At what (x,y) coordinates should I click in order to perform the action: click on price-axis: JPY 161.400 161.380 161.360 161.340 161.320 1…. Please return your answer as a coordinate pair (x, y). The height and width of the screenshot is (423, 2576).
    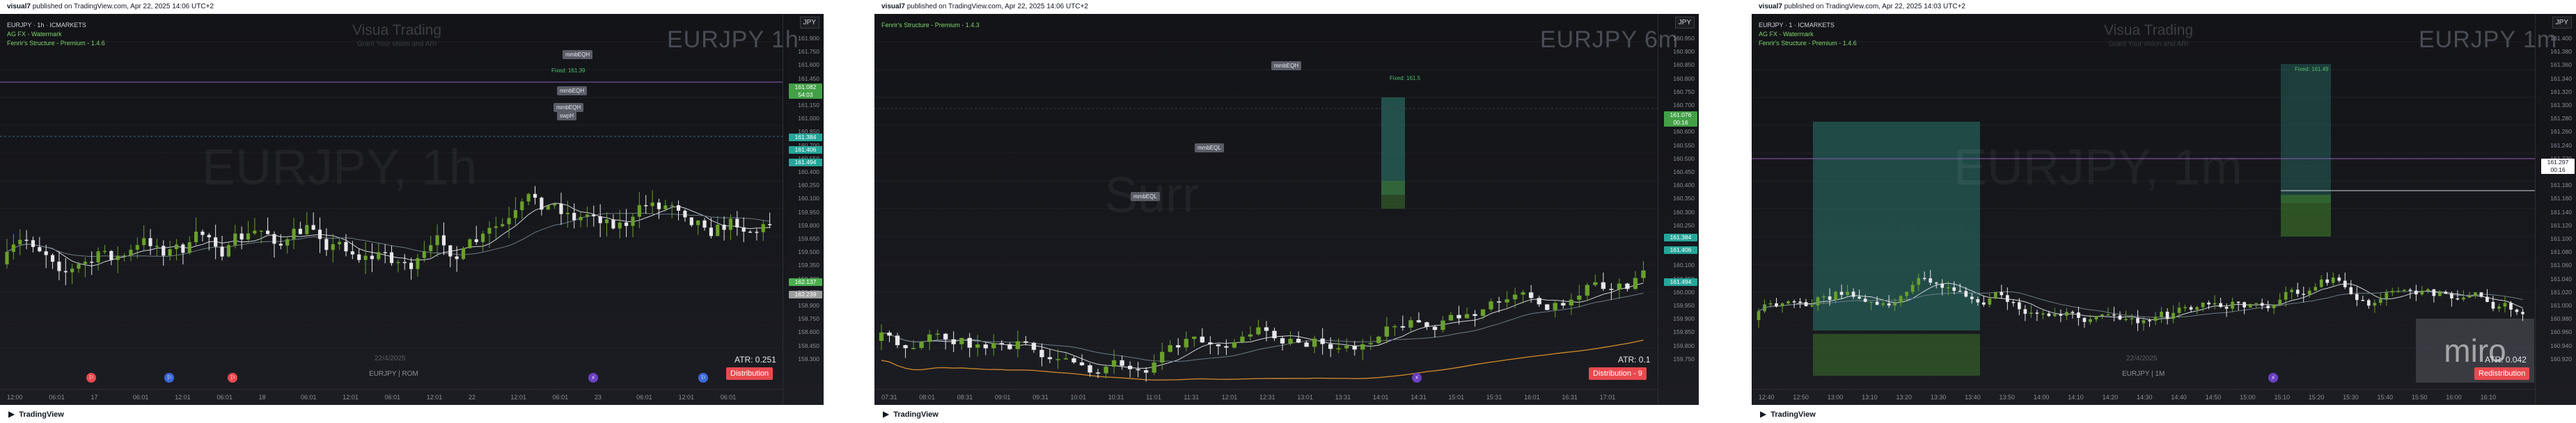
    Looking at the image, I should click on (2555, 209).